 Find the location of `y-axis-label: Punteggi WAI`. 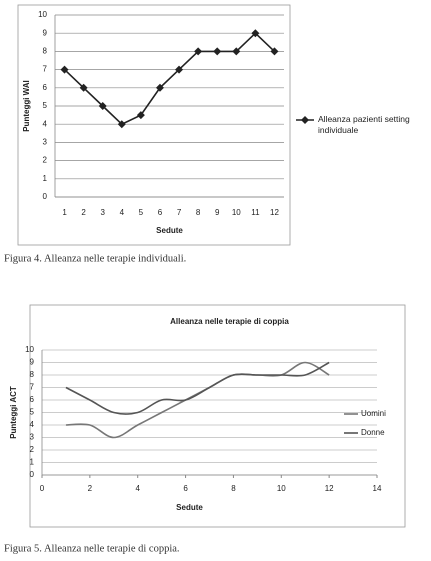

y-axis-label: Punteggi WAI is located at coordinates (26, 106).